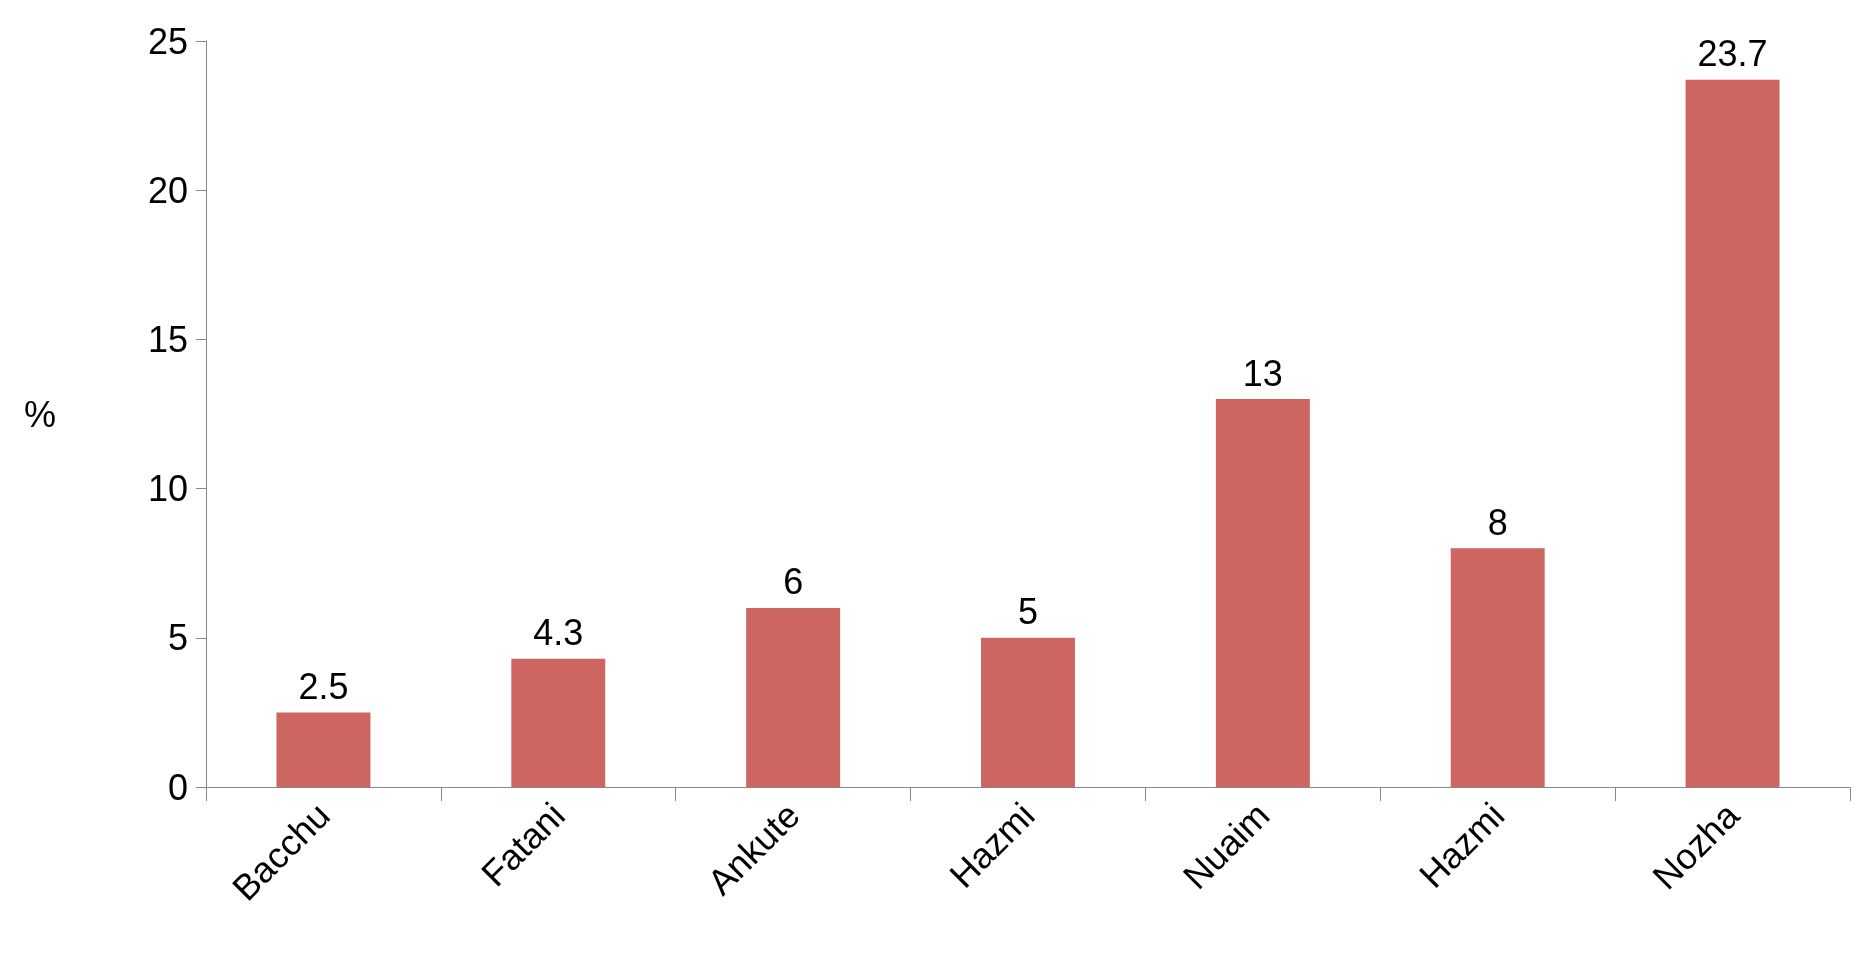 Image resolution: width=1866 pixels, height=980 pixels. Describe the element at coordinates (167, 41) in the screenshot. I see `y-tick-label: 25` at that location.